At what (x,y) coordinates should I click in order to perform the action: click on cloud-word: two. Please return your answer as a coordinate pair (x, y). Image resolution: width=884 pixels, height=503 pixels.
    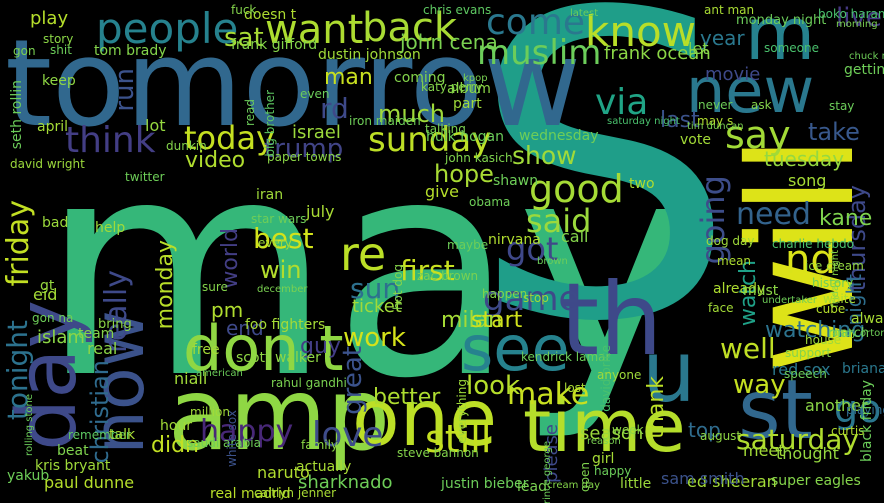
    Looking at the image, I should click on (642, 184).